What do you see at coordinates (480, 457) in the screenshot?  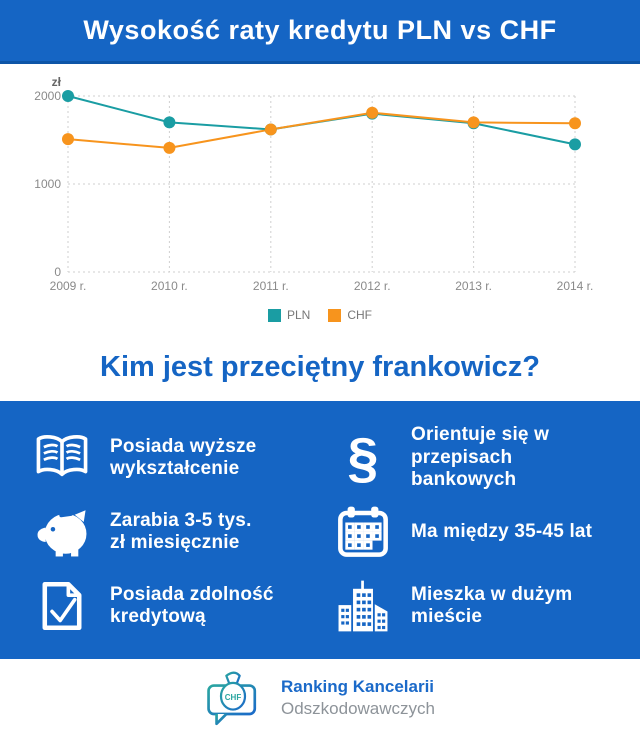 I see `fact-label: Orientuje się w przepisach bankowych` at bounding box center [480, 457].